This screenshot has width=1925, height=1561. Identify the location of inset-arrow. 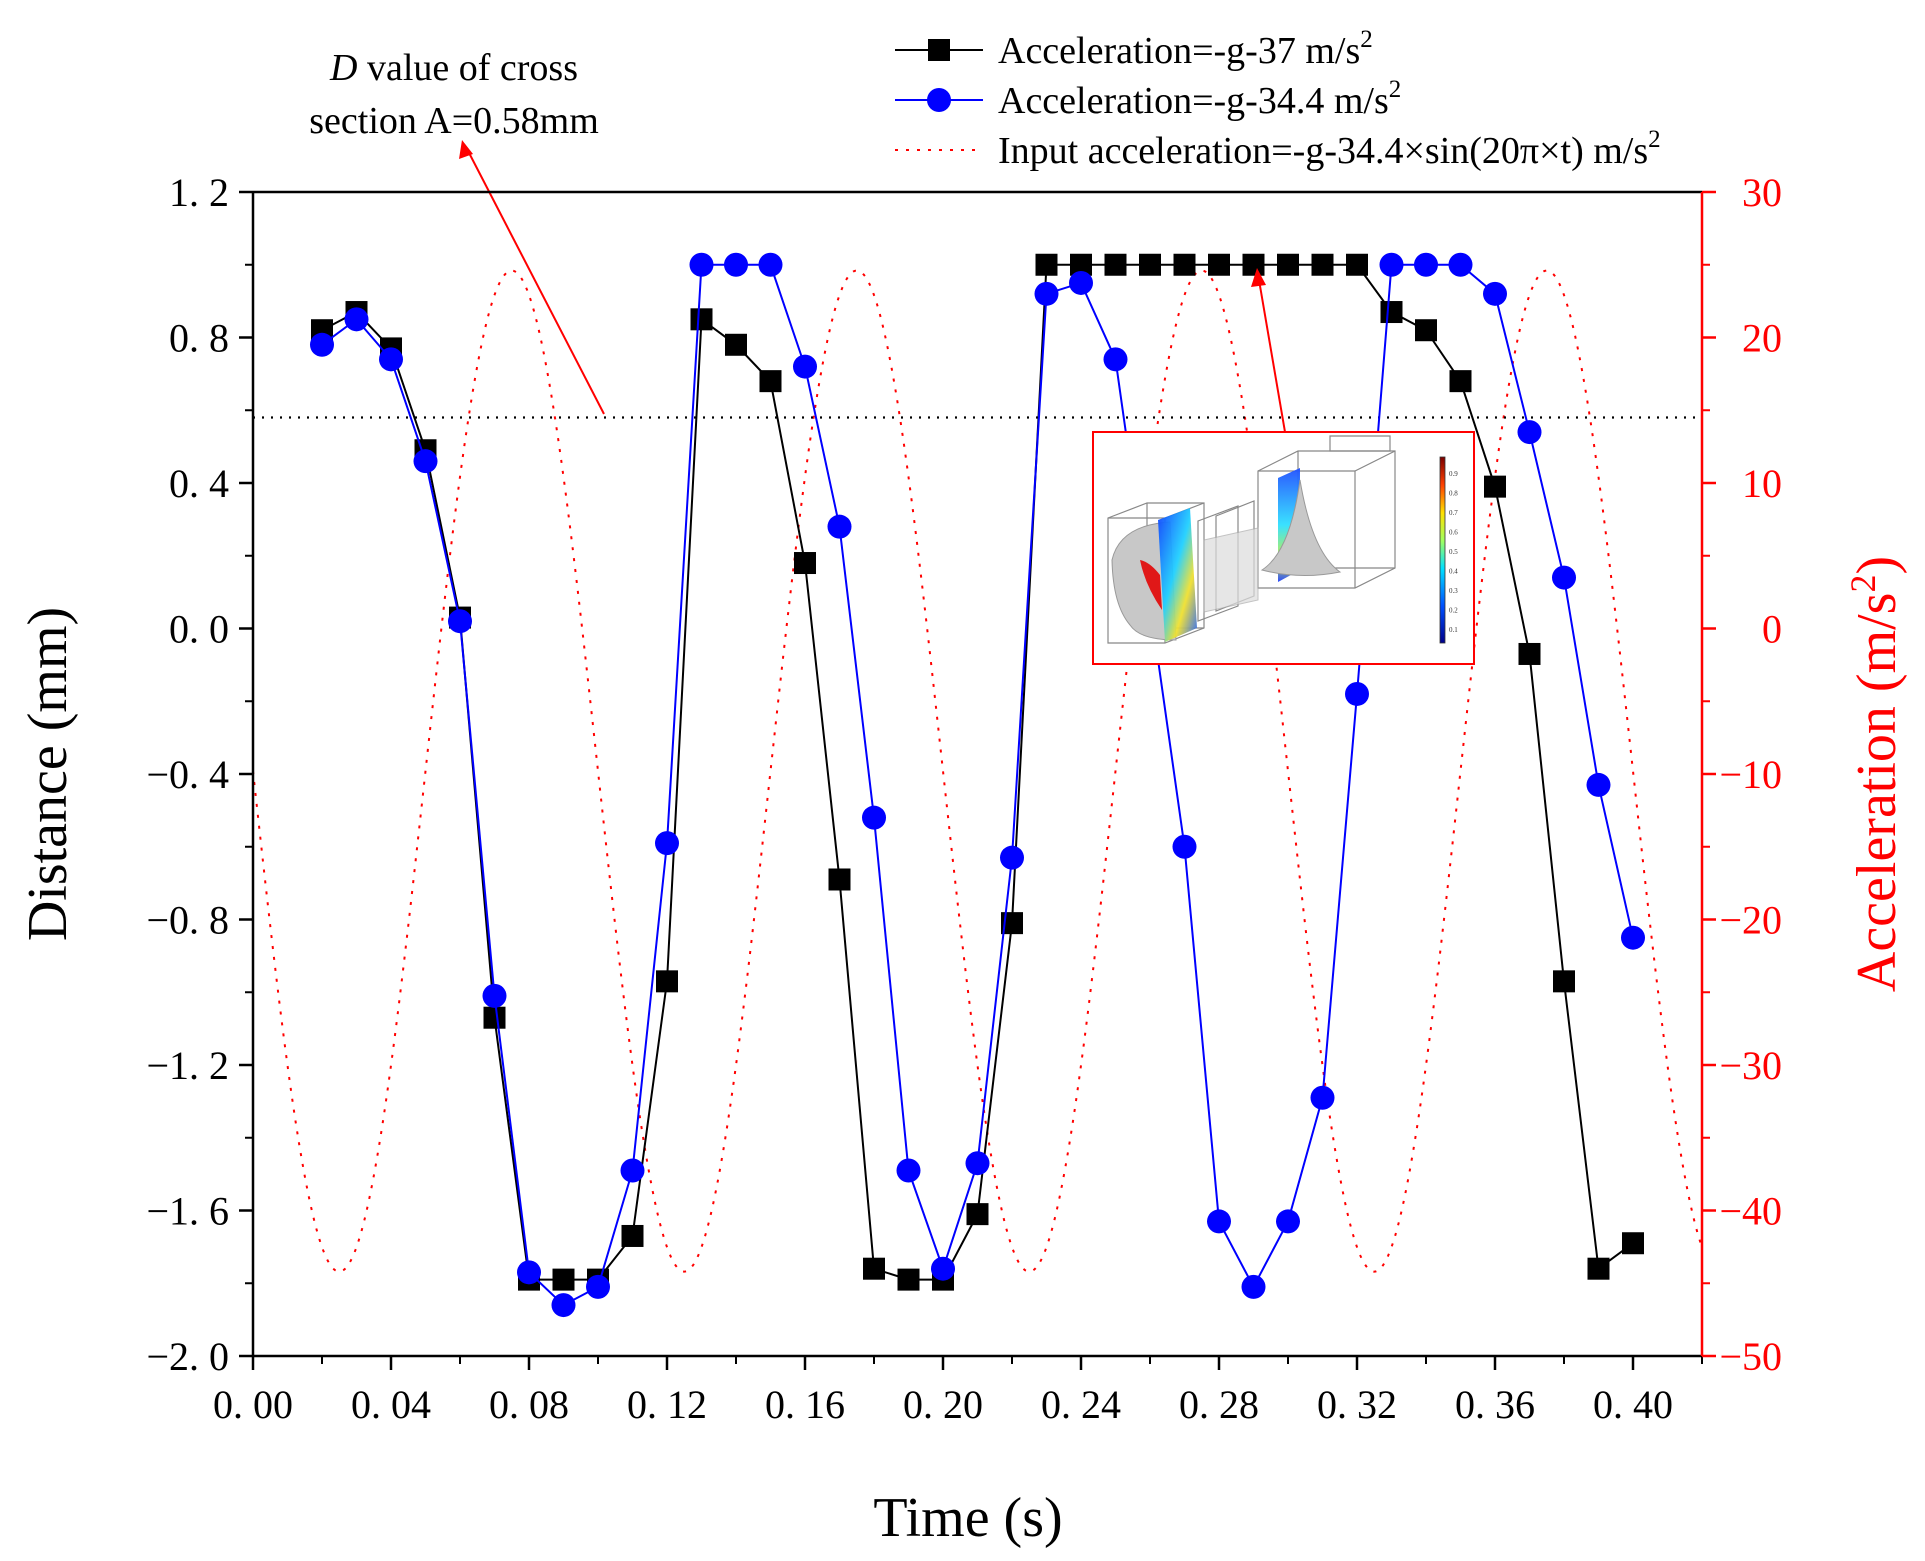
(1272, 356).